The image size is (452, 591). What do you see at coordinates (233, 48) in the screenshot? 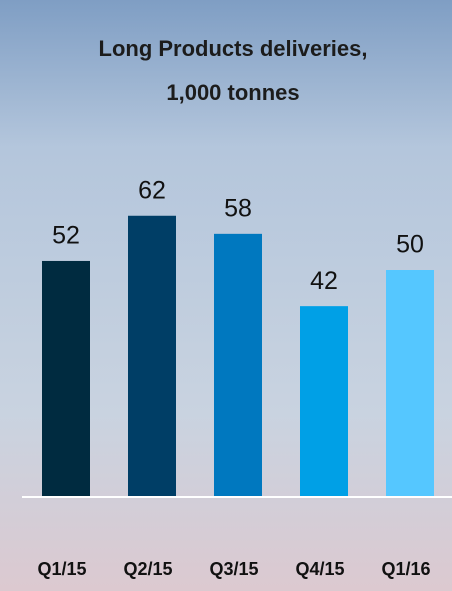
I see `chart-title: Long Products deliveries,` at bounding box center [233, 48].